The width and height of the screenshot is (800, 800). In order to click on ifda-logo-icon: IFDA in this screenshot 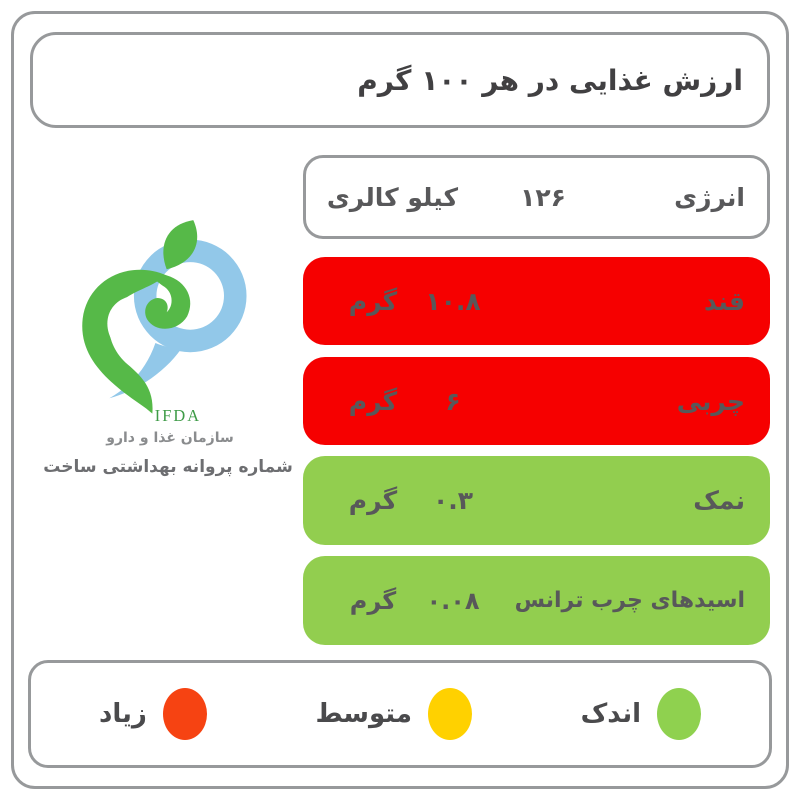, I will do `click(164, 322)`.